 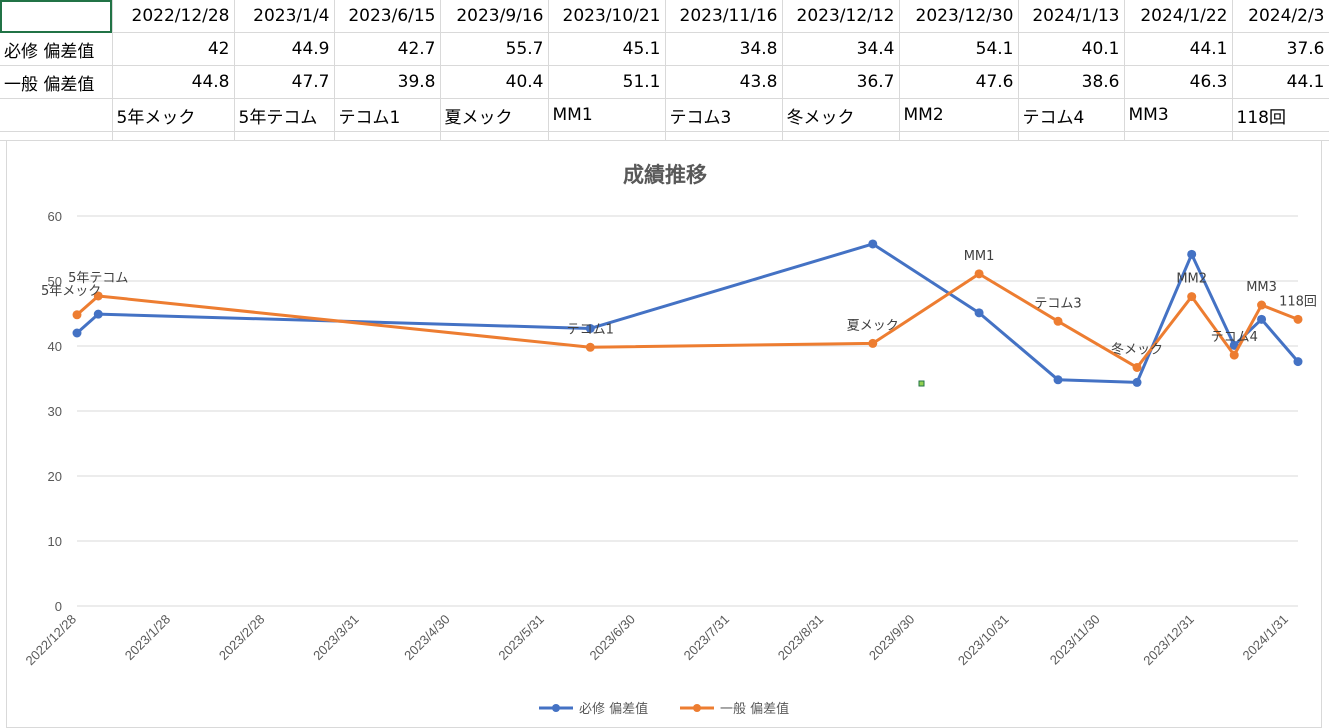 I want to click on cell: 2024/1/13, so click(x=1071, y=16).